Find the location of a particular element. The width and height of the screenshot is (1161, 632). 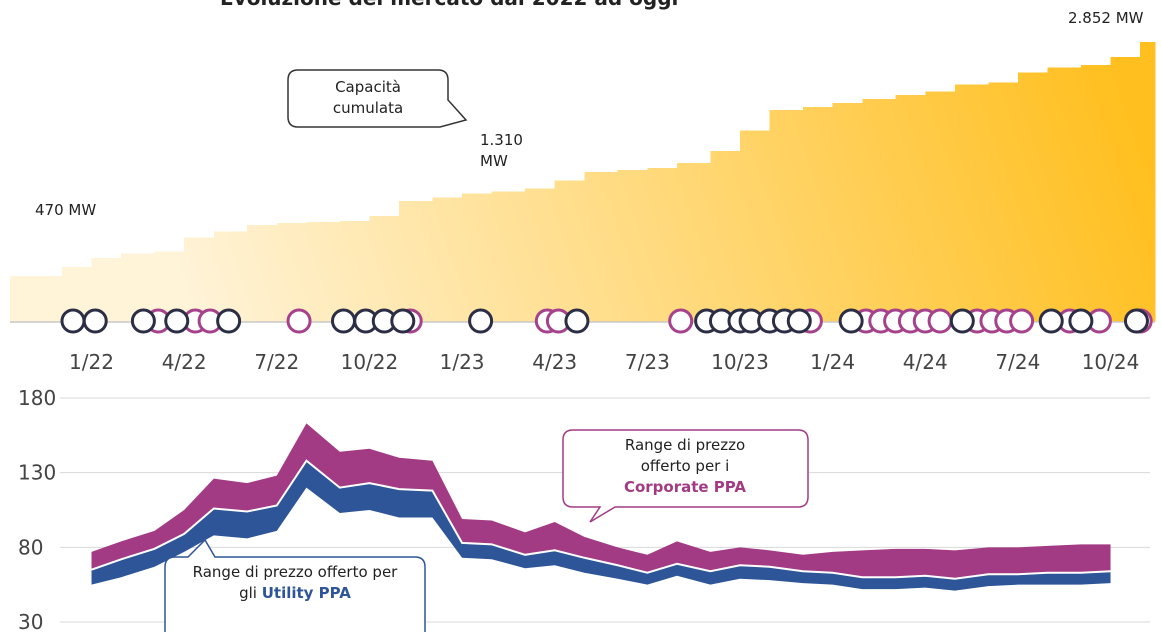

annotation: 2.852 MW is located at coordinates (1106, 18).